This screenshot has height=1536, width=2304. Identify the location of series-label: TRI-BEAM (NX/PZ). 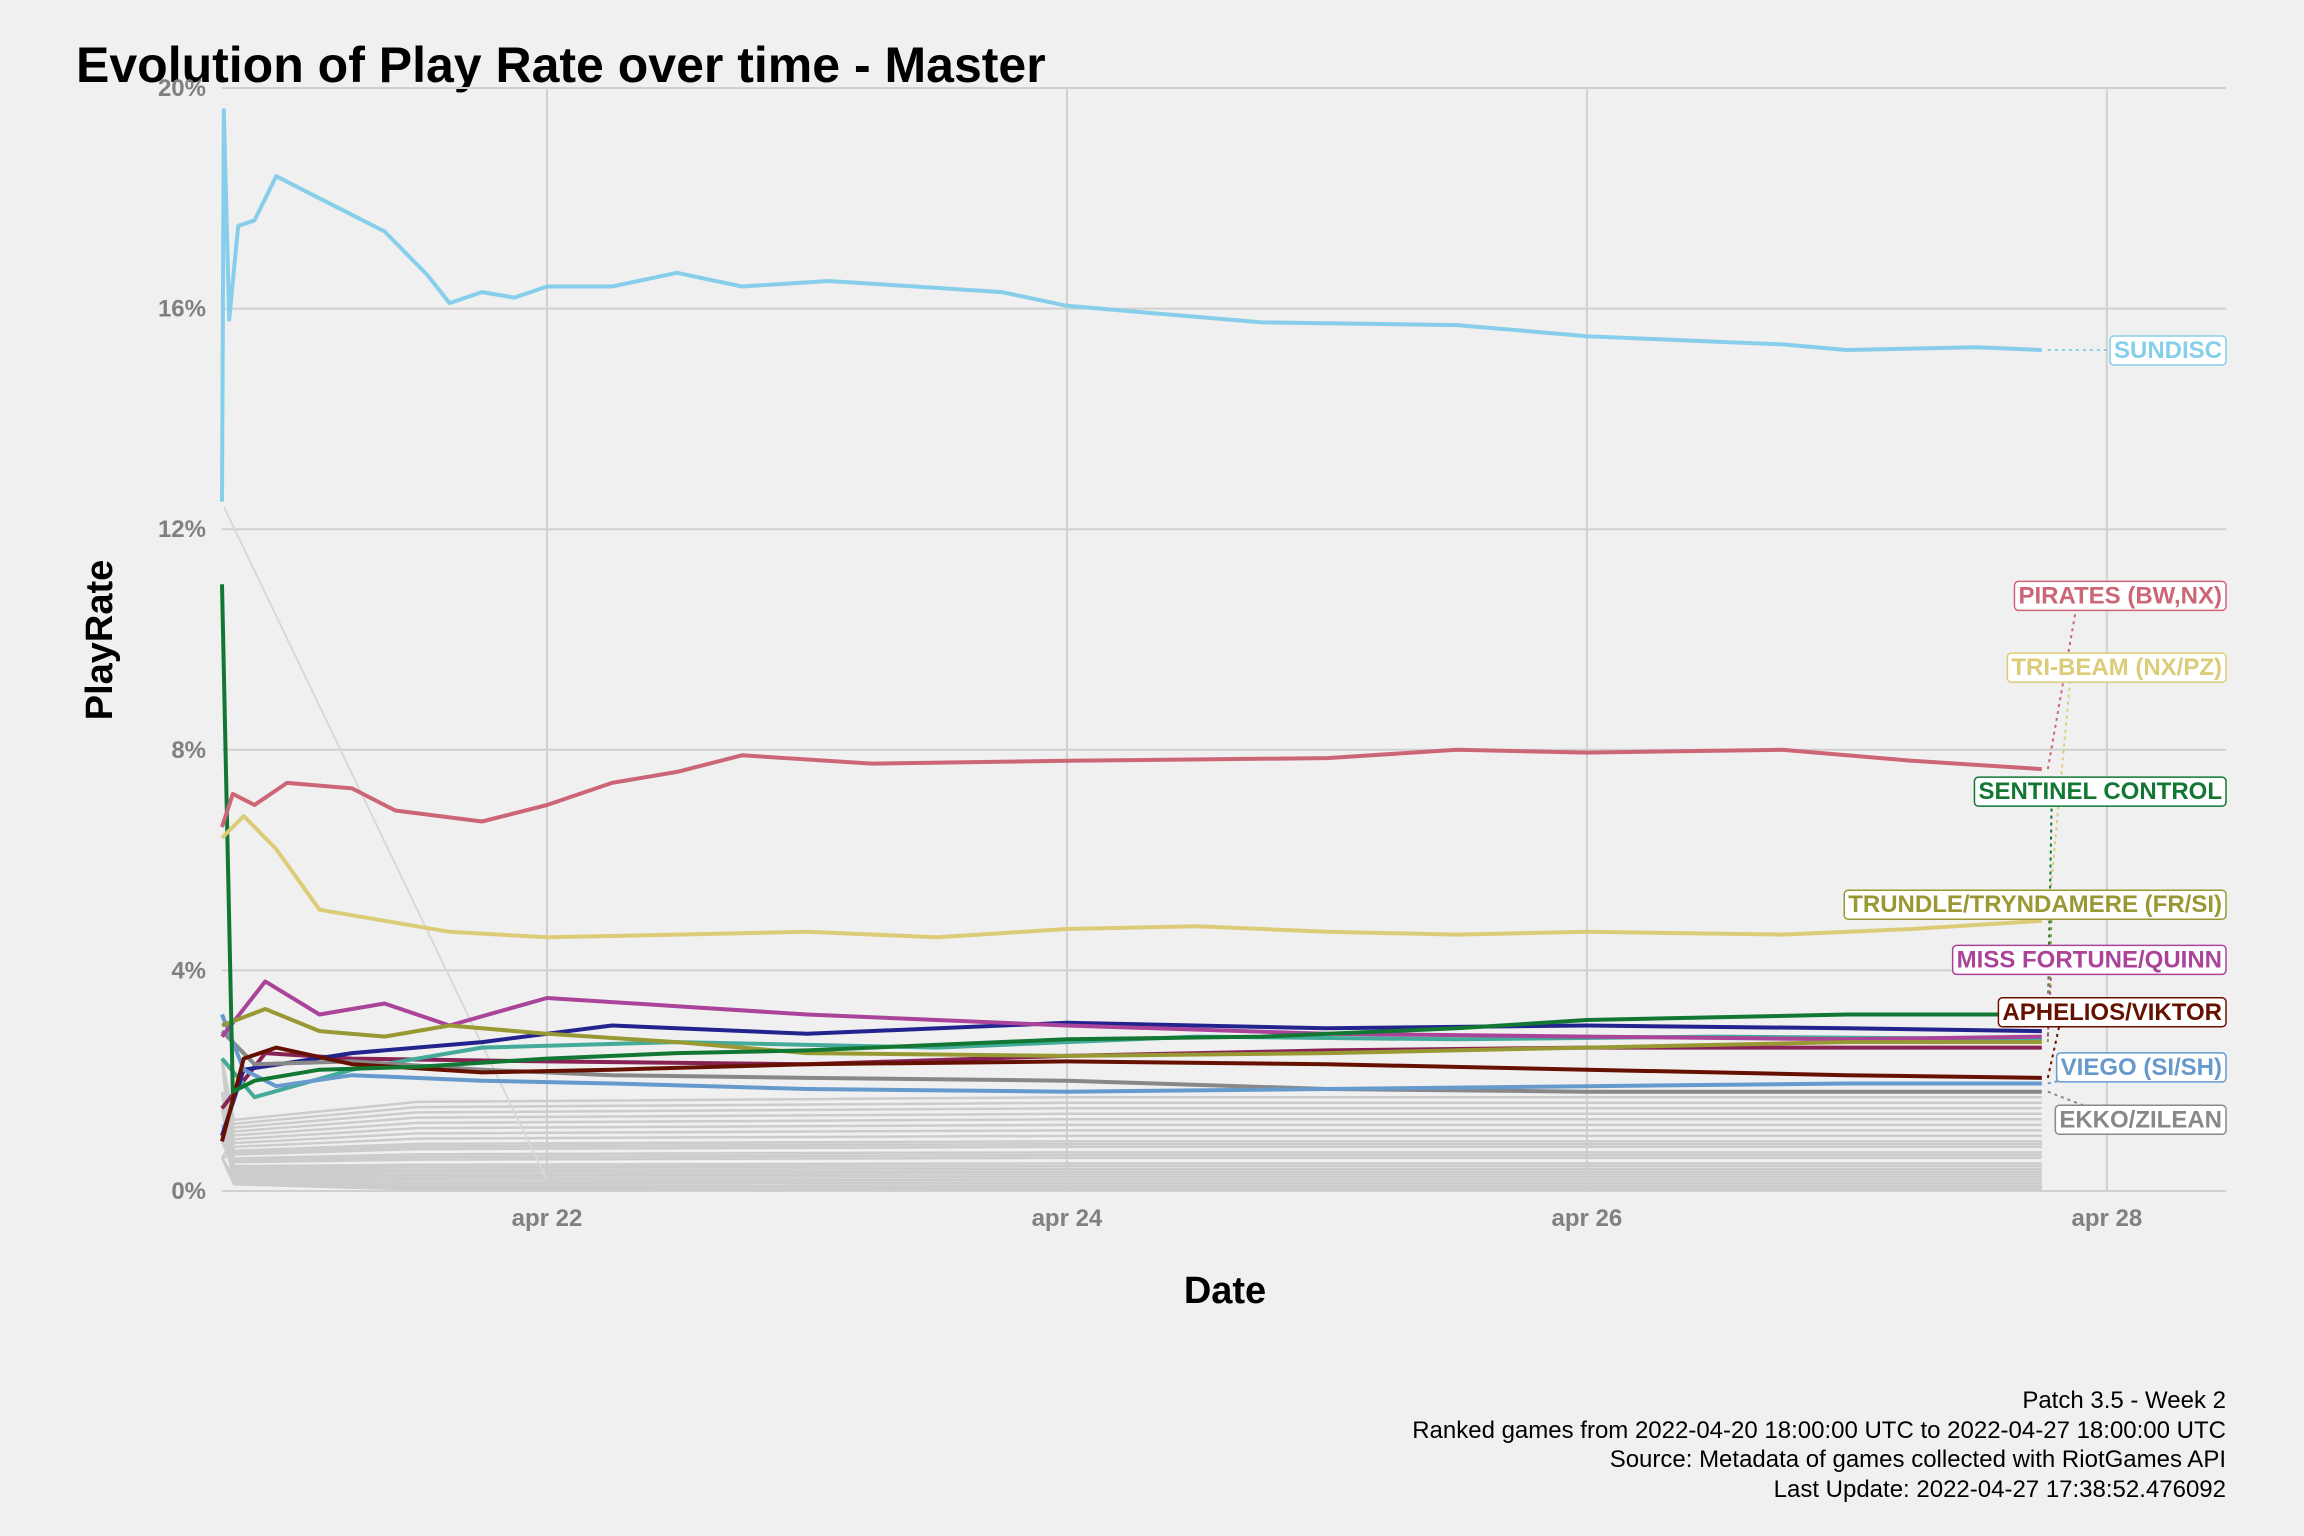
(2116, 667).